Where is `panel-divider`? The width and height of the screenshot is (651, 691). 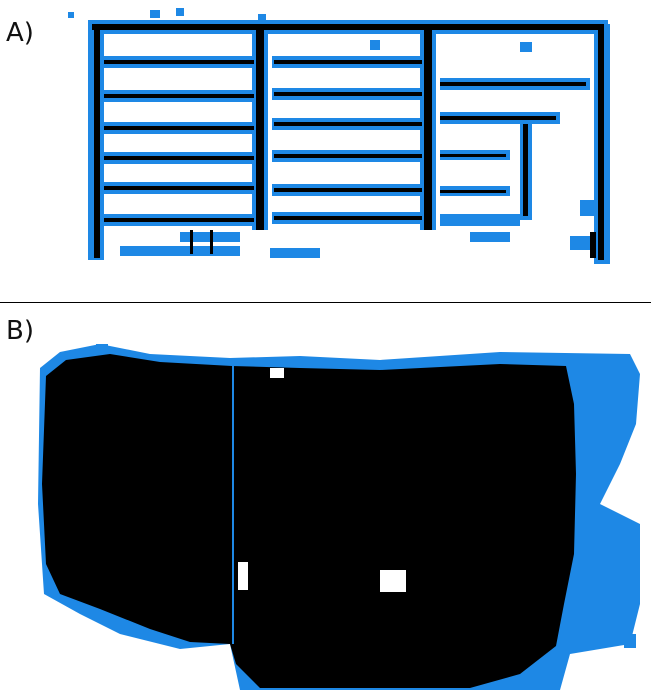 panel-divider is located at coordinates (325, 302).